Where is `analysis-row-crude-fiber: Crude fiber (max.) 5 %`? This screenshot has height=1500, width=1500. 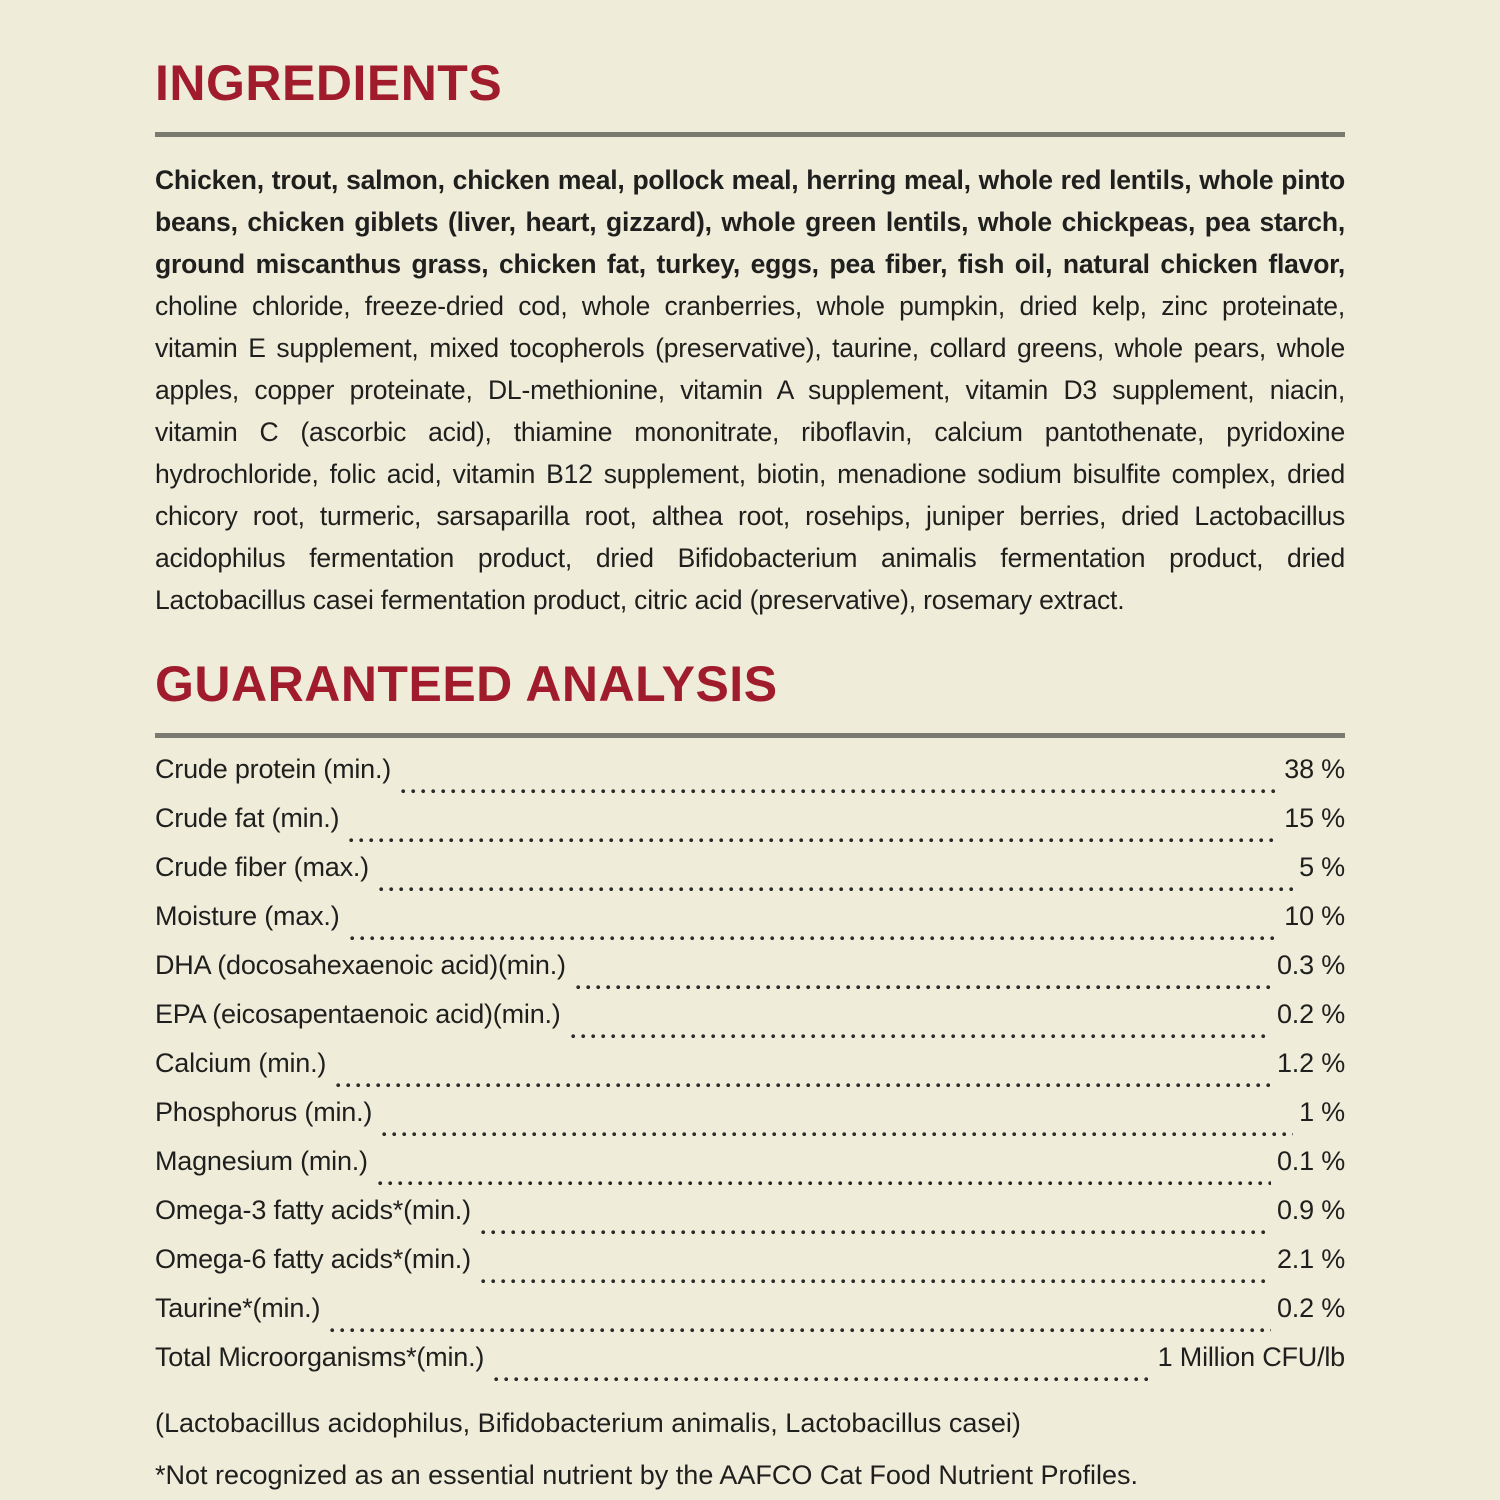 analysis-row-crude-fiber: Crude fiber (max.) 5 % is located at coordinates (750, 876).